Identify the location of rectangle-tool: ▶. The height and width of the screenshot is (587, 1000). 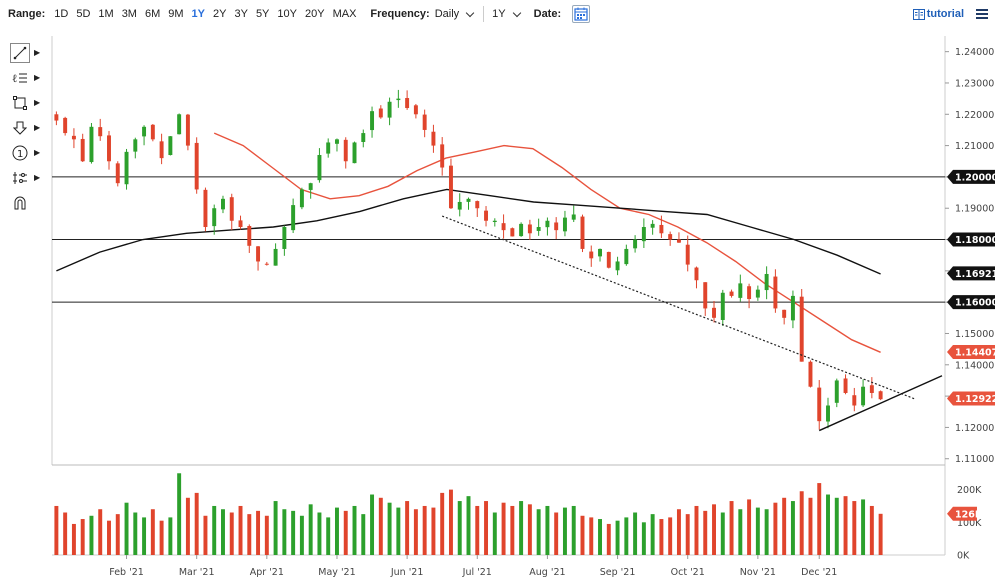
(28, 102).